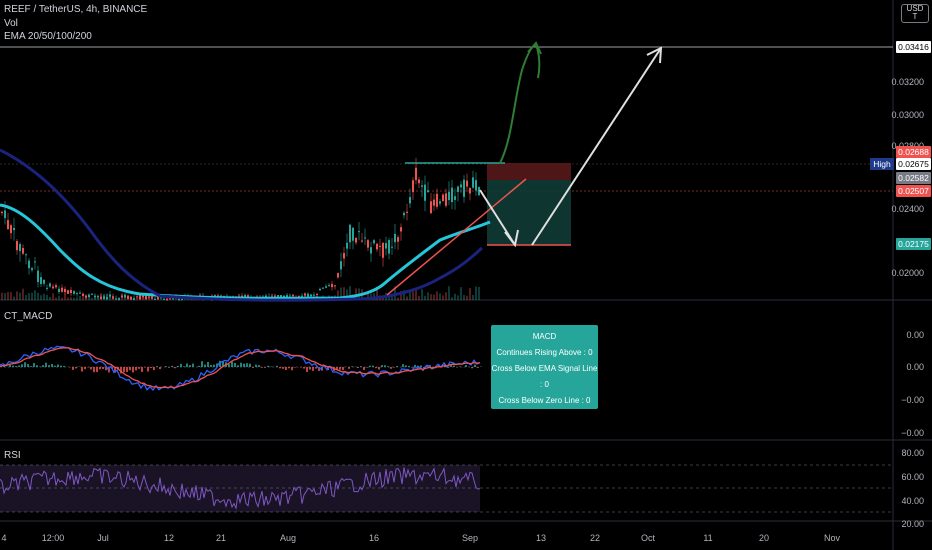  I want to click on time-tick: 22, so click(595, 538).